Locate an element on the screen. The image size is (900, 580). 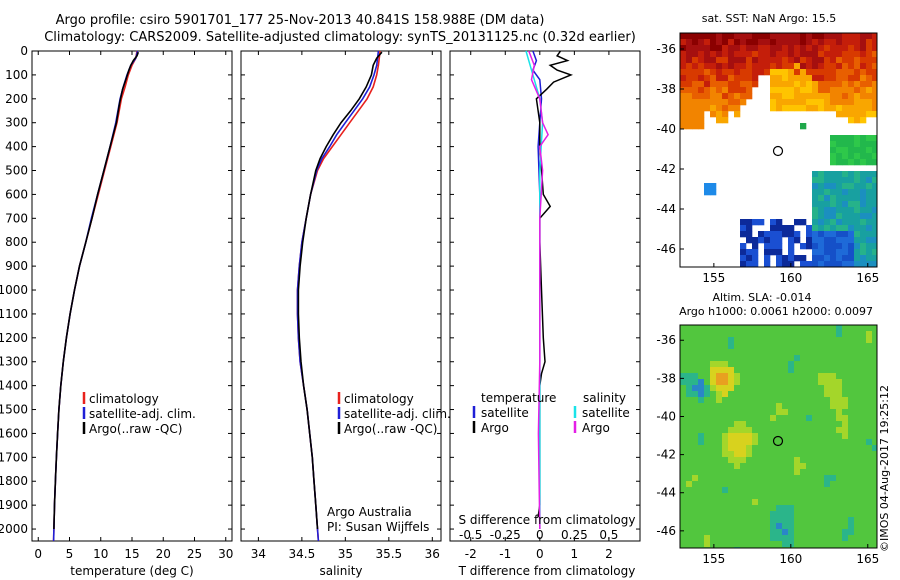
x-tick-label: 1 is located at coordinates (575, 554).